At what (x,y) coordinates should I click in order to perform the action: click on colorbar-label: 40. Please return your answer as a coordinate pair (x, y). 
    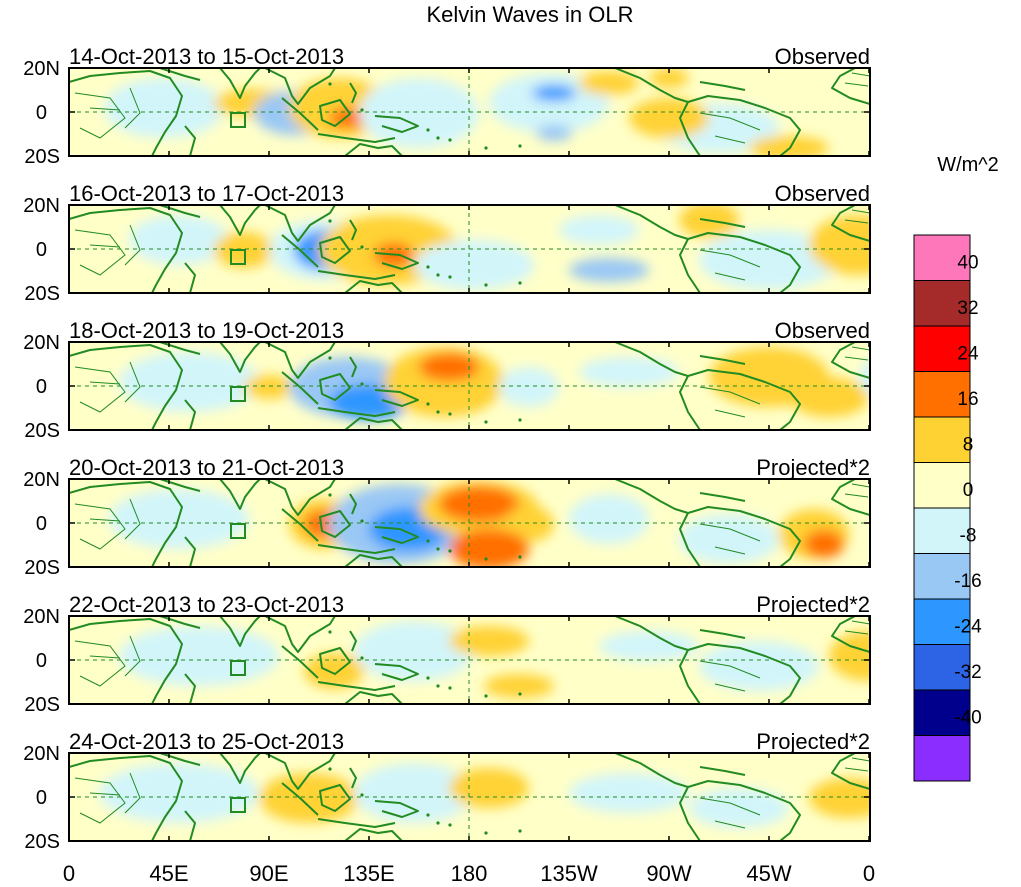
    Looking at the image, I should click on (967, 263).